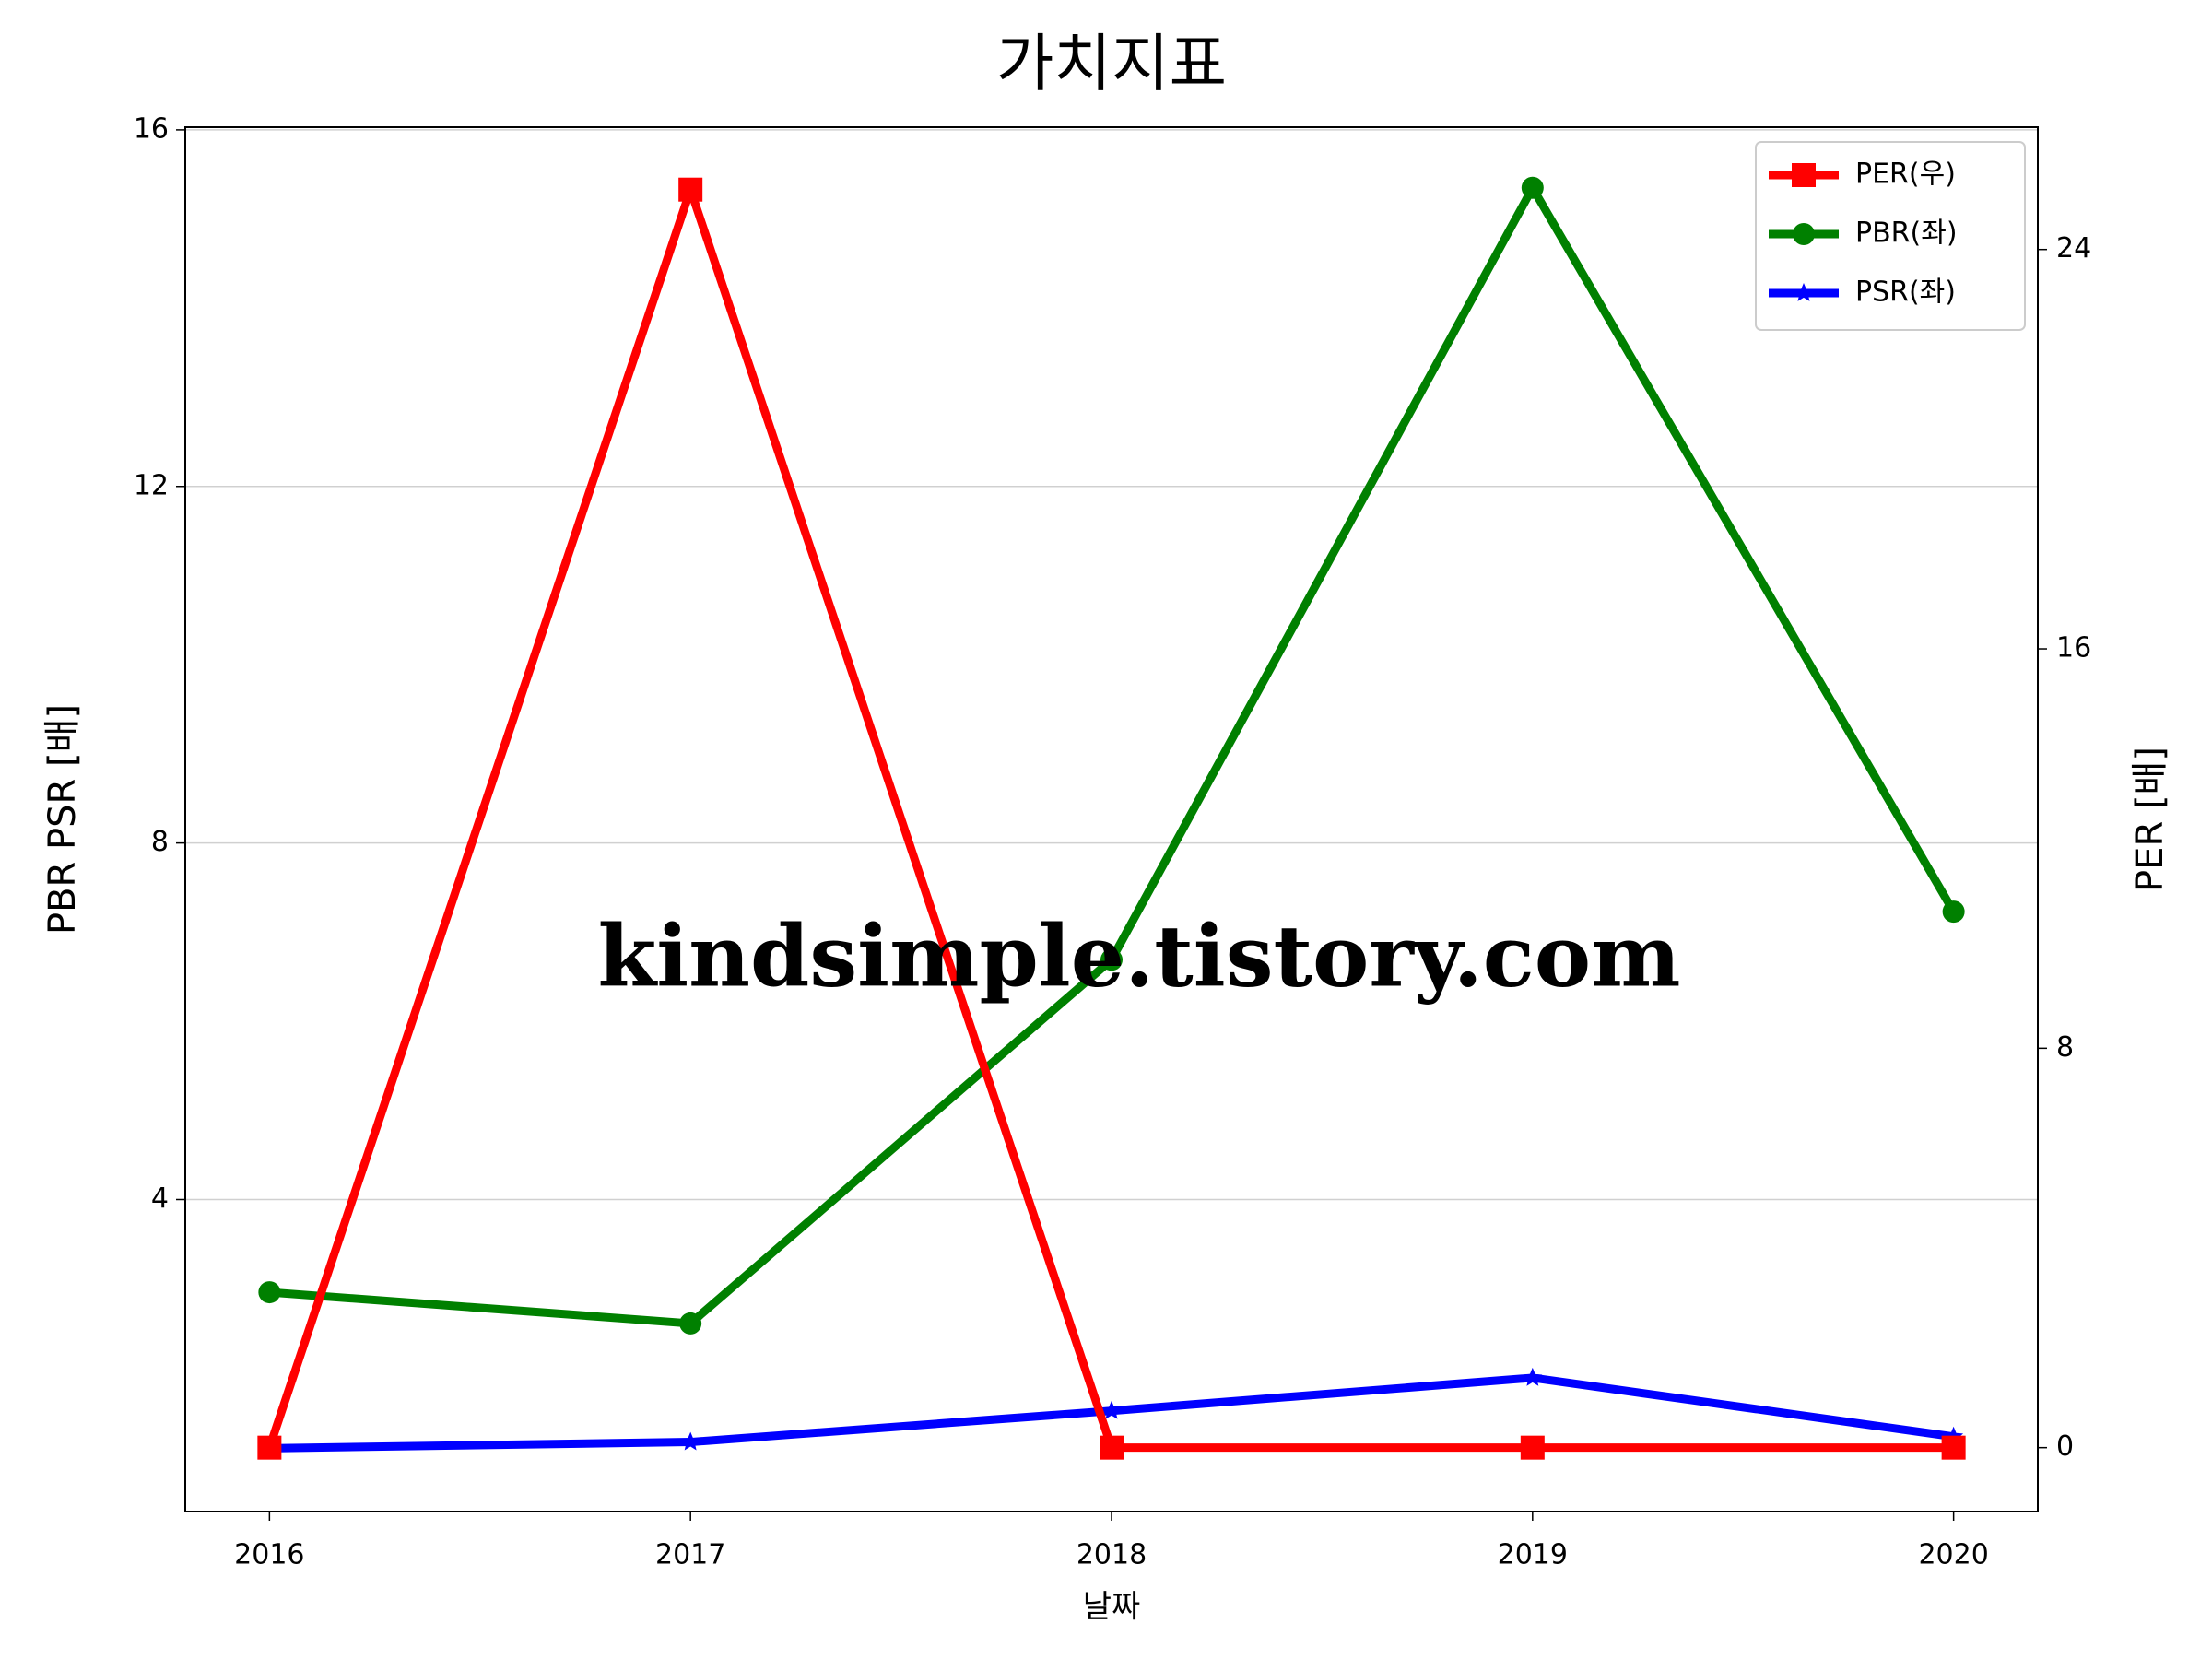 This screenshot has height=1659, width=2212. Describe the element at coordinates (1112, 1607) in the screenshot. I see `x-axis-label: 날짜` at that location.